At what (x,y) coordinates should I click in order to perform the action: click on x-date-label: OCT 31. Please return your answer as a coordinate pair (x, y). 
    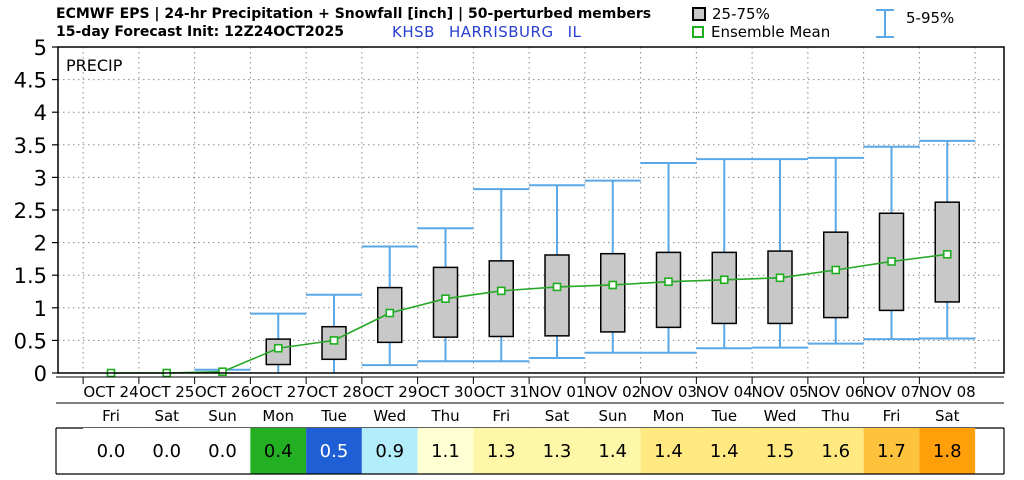
    Looking at the image, I should click on (501, 392).